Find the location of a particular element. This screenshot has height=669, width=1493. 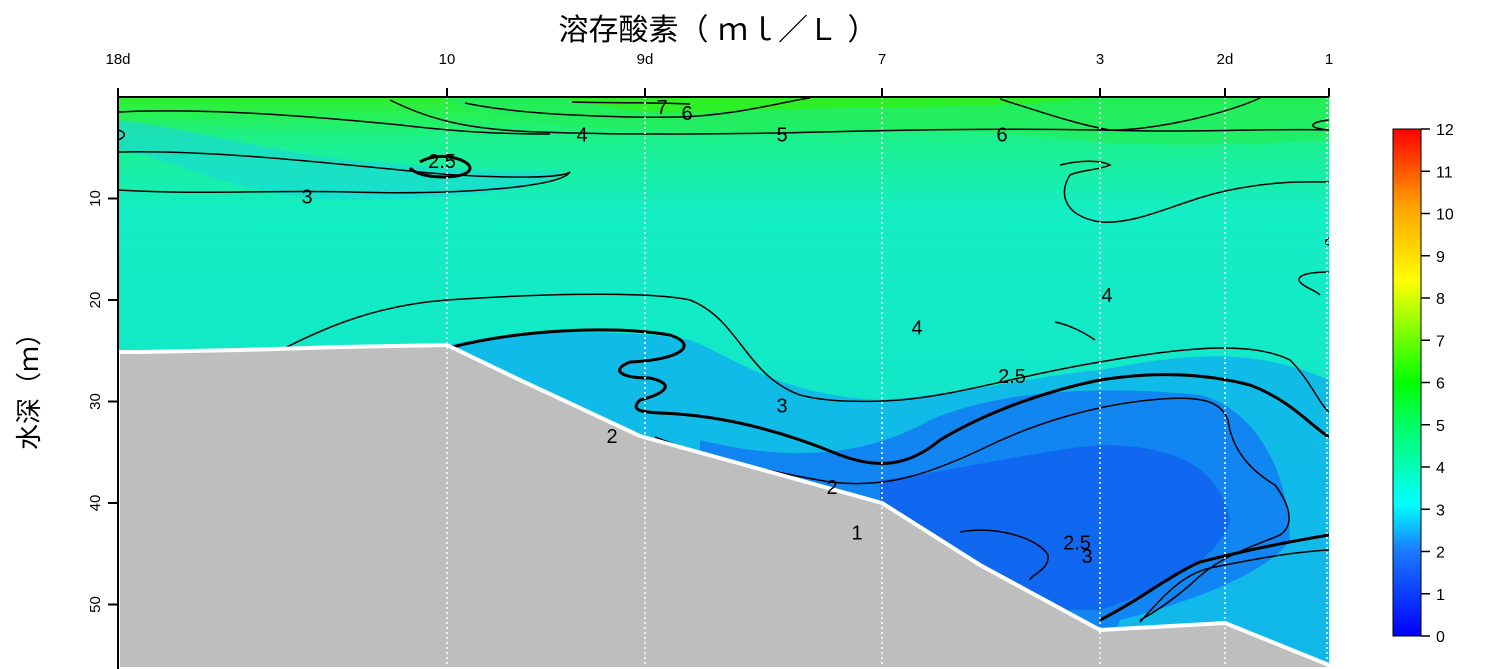

station-label-1: 1 is located at coordinates (1329, 59).